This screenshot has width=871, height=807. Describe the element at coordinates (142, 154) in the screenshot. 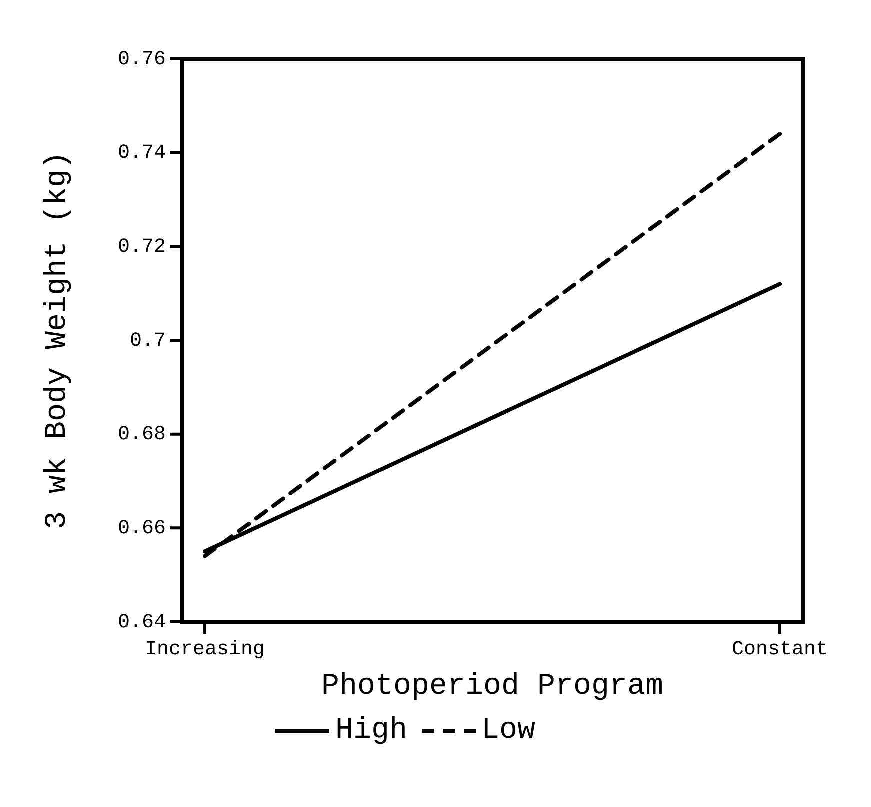

I see `y-tick-label: 0.74` at that location.